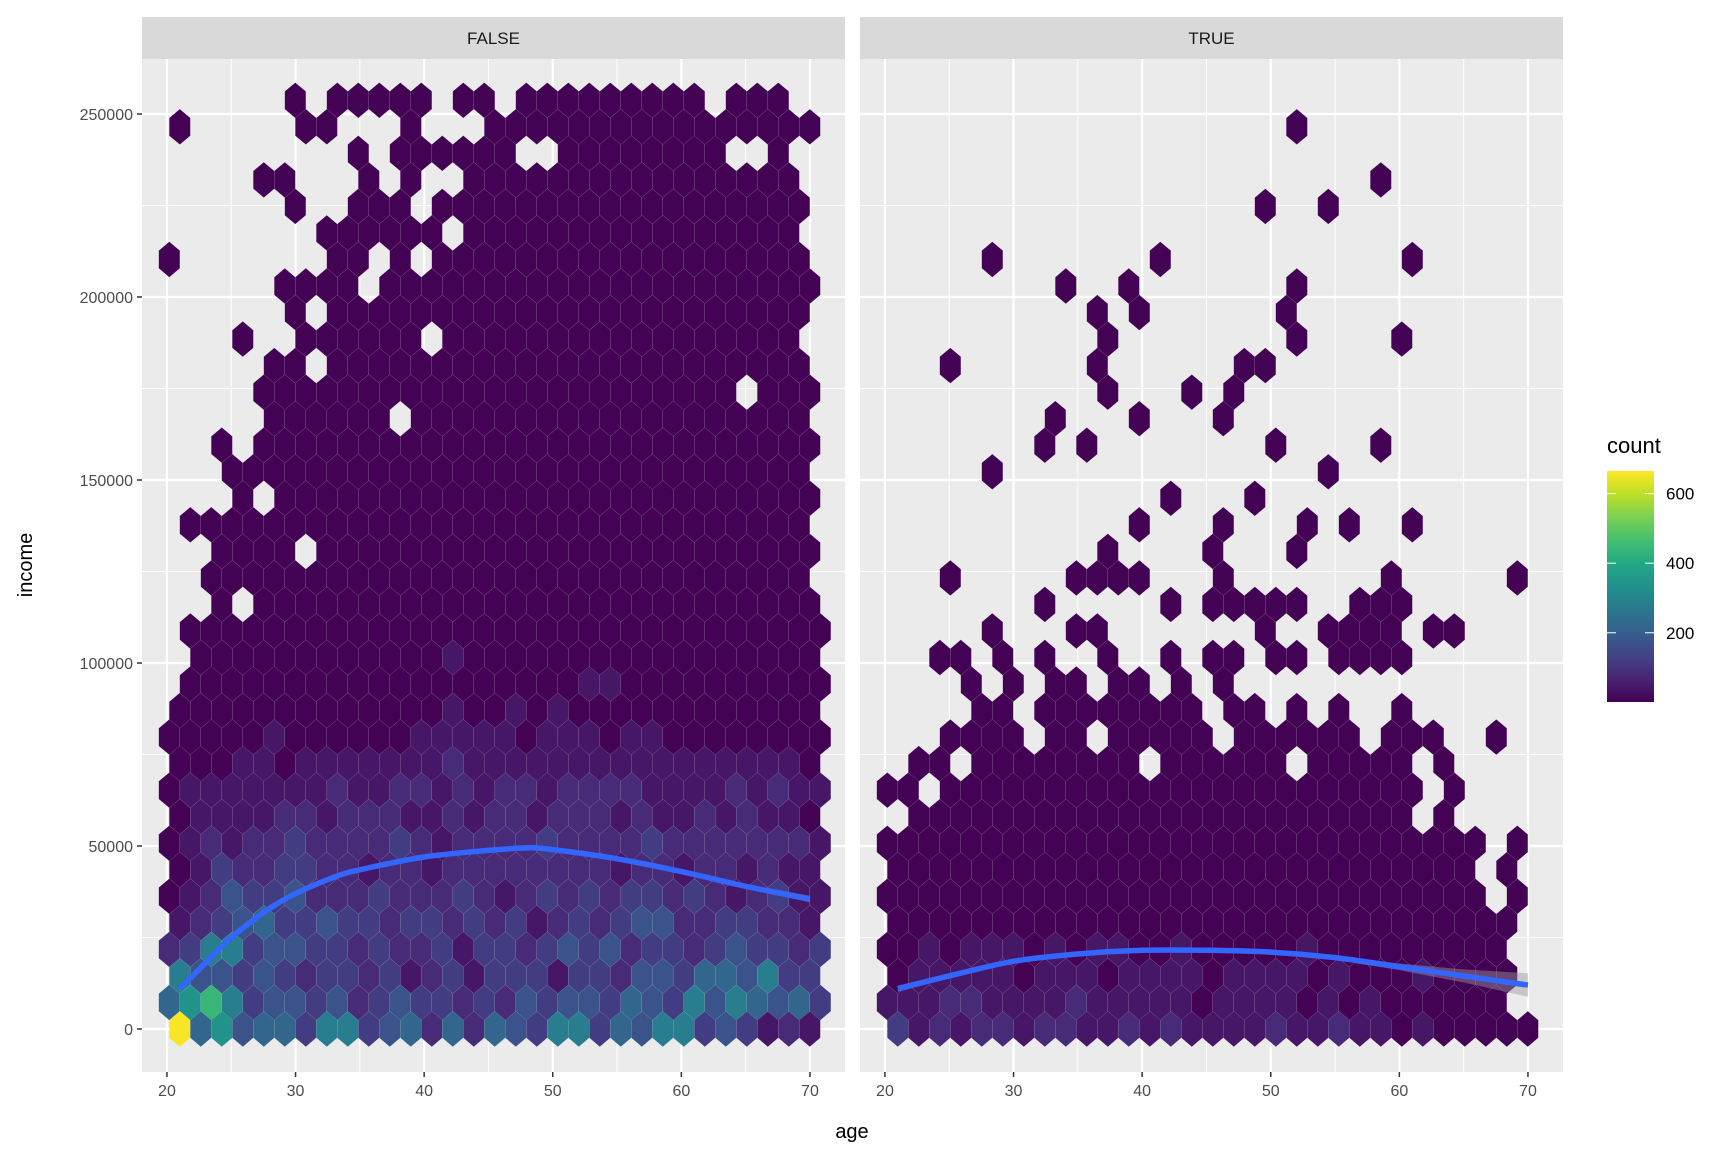 The width and height of the screenshot is (1728, 1152). What do you see at coordinates (106, 664) in the screenshot?
I see `y-tick-label: 100000` at bounding box center [106, 664].